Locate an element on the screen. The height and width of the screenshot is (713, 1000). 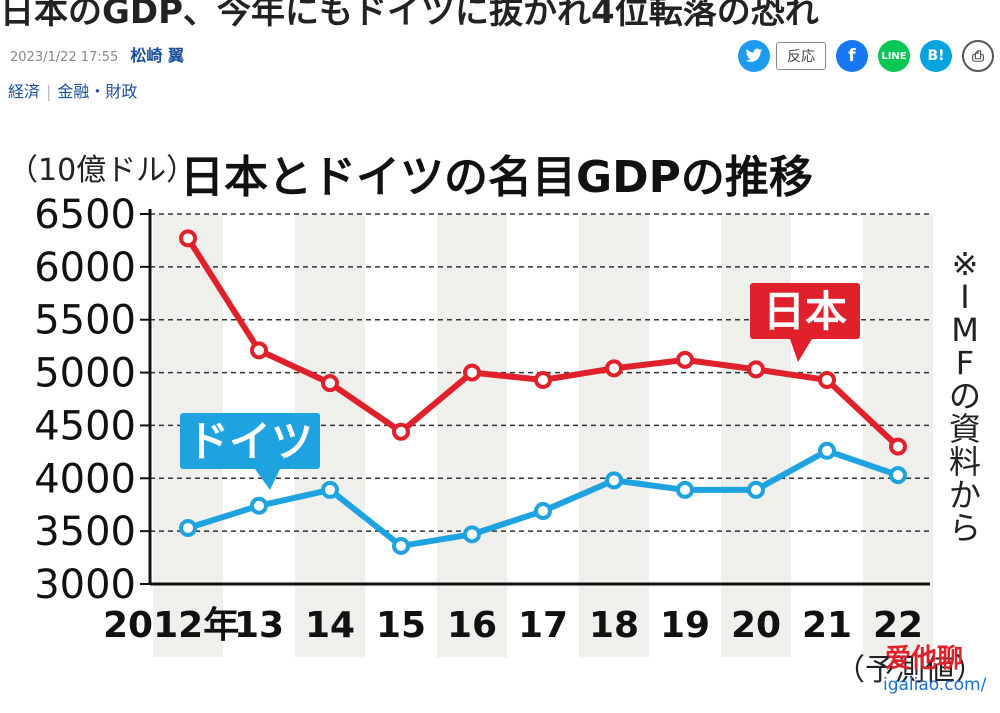
x-tick-label: 16 is located at coordinates (472, 625).